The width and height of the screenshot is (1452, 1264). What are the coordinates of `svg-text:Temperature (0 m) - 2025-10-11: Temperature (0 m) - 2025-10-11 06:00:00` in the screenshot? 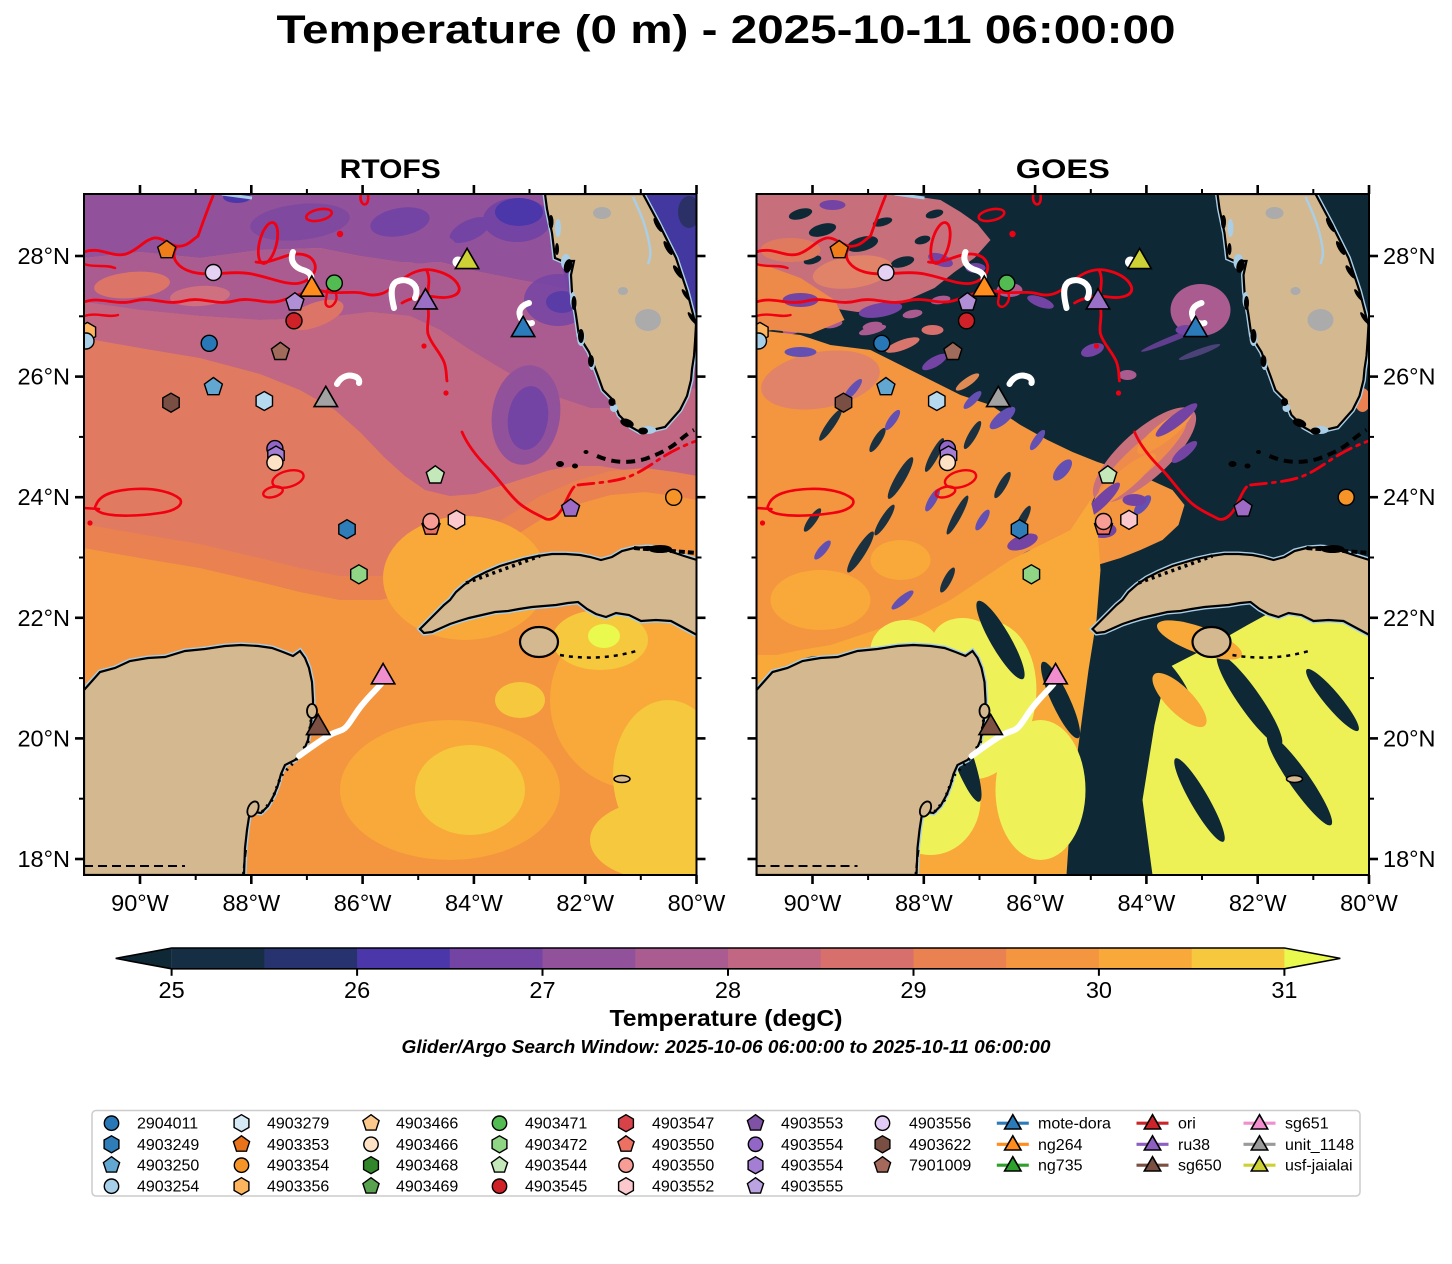 It's located at (726, 30).